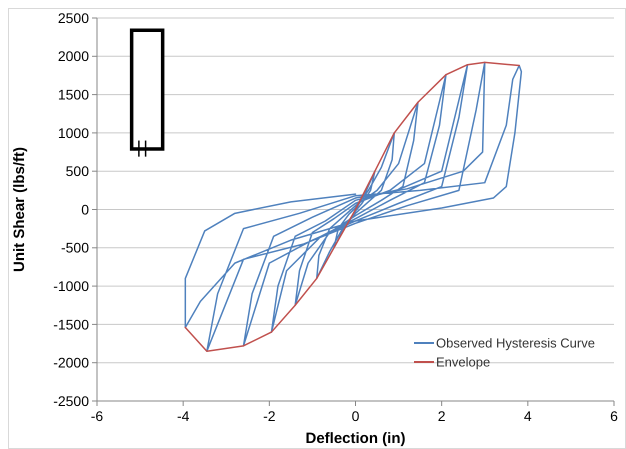 This screenshot has height=449, width=626. What do you see at coordinates (71, 324) in the screenshot?
I see `y-tick-label: -1500` at bounding box center [71, 324].